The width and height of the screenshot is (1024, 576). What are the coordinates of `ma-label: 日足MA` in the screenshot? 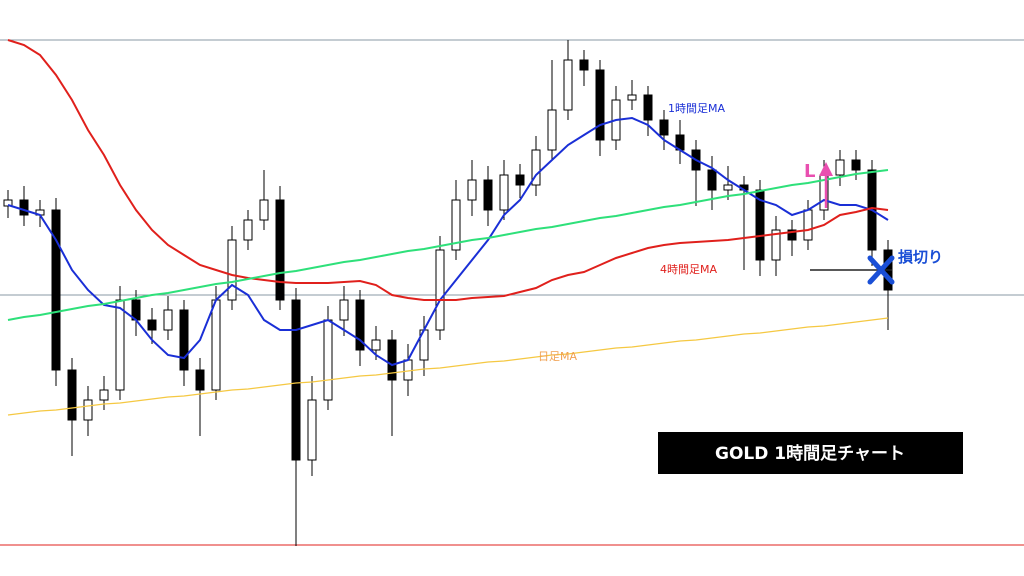 It's located at (557, 356).